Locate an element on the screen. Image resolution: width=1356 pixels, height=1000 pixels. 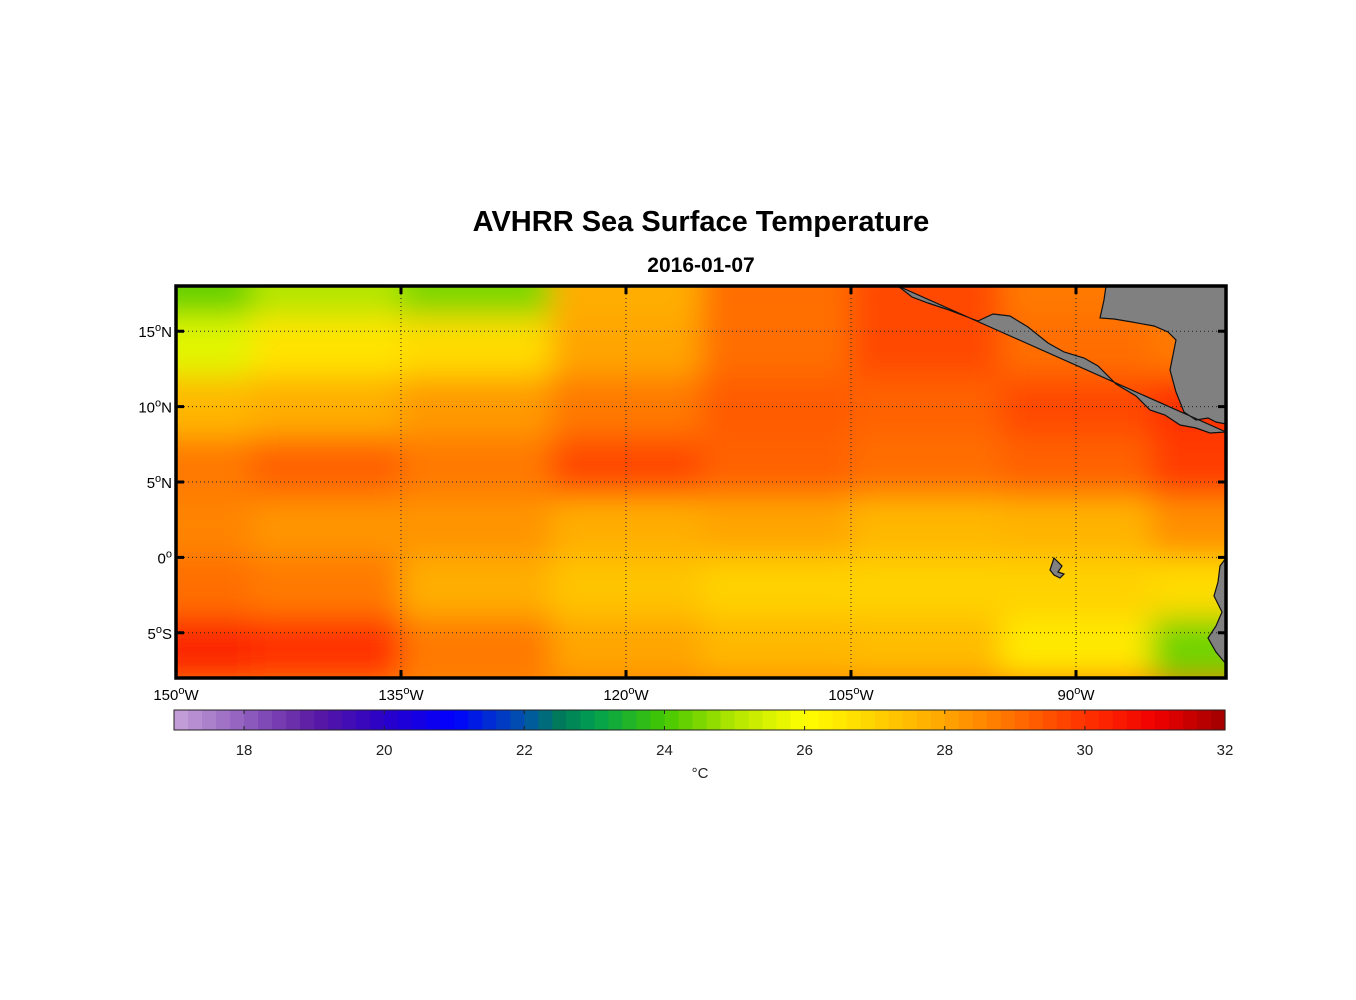
colorbar-frame is located at coordinates (699, 720).